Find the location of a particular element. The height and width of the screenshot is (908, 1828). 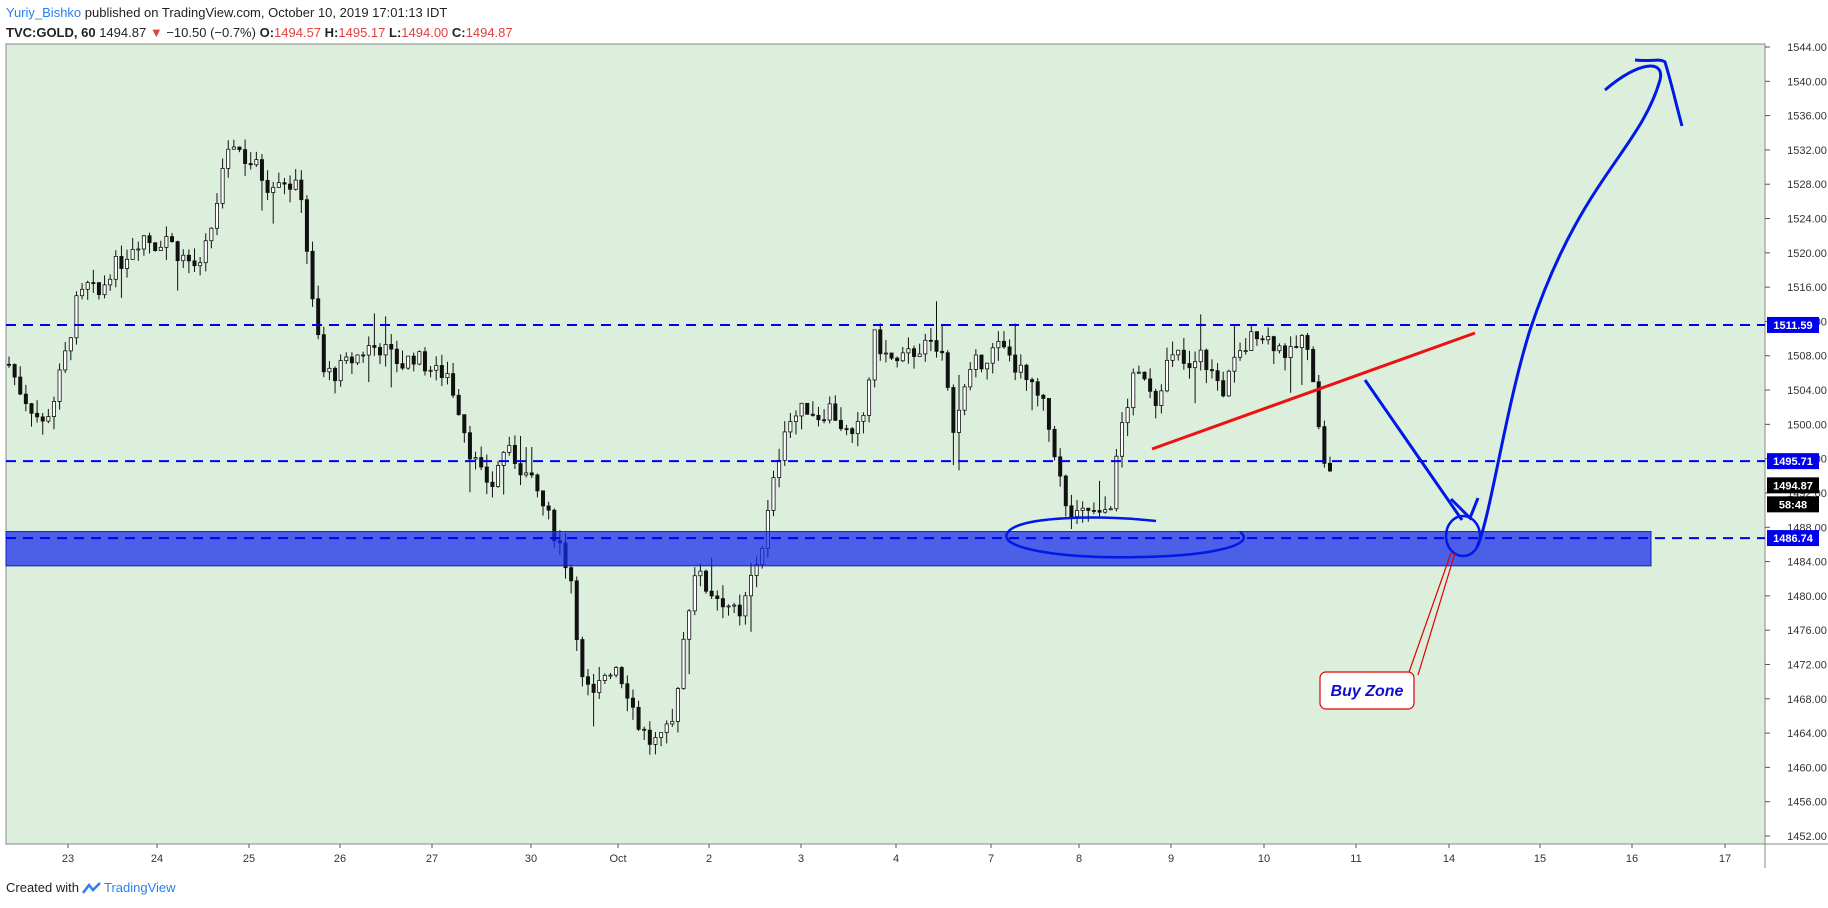

buy-zone-callout is located at coordinates (1367, 690).